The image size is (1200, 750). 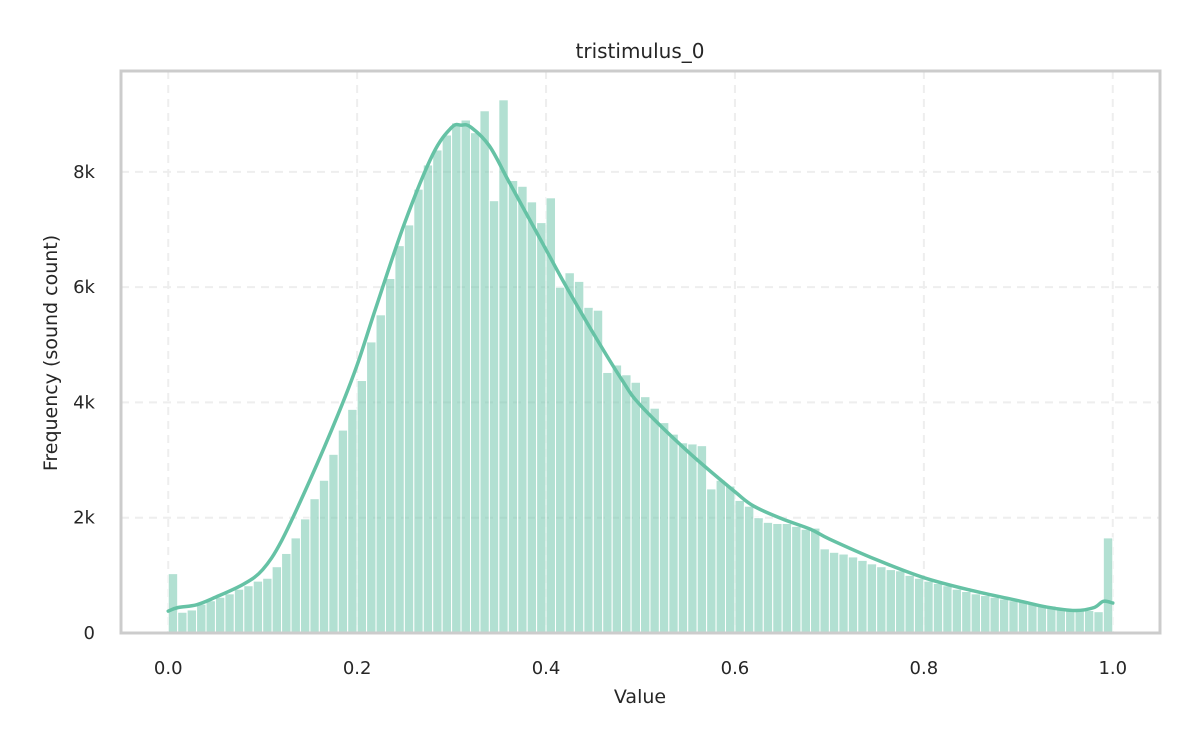 I want to click on x-axis-ticks: 0.0 0.2 0.4 0.6 0.8 1.0, so click(x=640, y=668).